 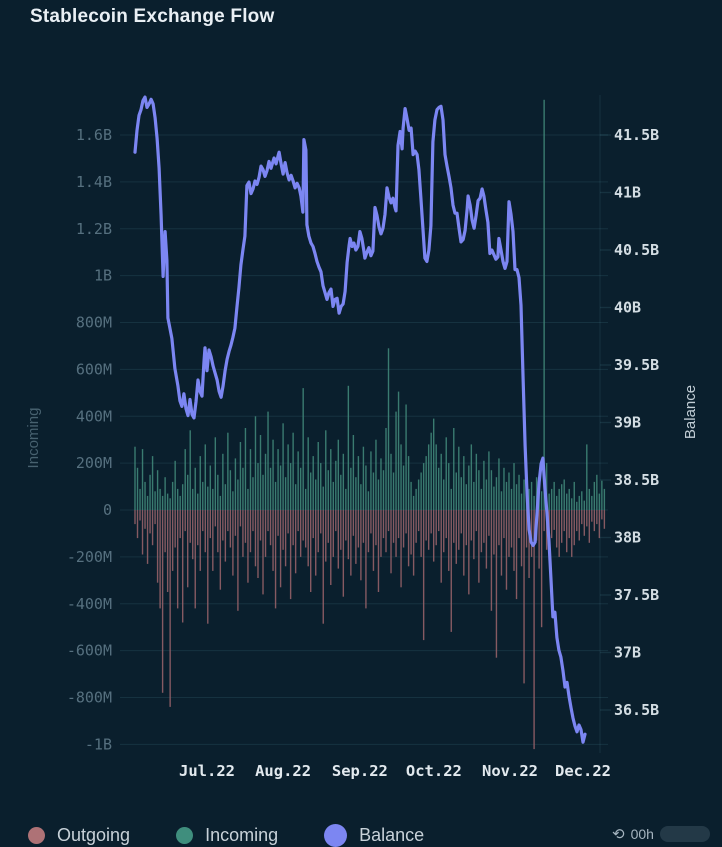 What do you see at coordinates (98, 744) in the screenshot?
I see `svg-text: -1B` at bounding box center [98, 744].